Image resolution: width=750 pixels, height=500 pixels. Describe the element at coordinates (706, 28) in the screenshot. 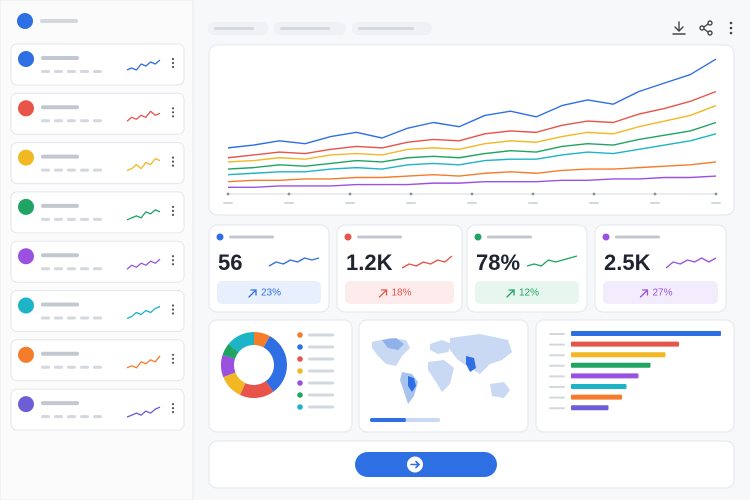

I see `share-icon` at that location.